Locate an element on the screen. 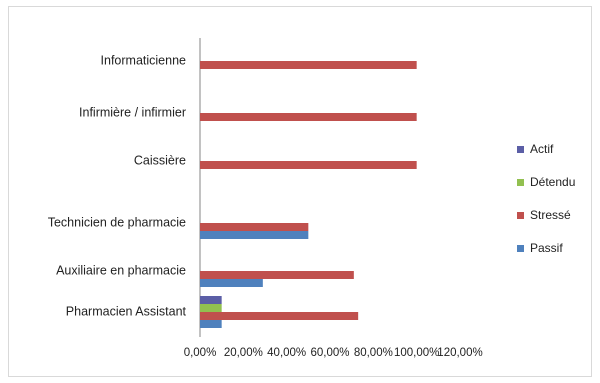  x-tick-5: 100,00% is located at coordinates (416, 353).